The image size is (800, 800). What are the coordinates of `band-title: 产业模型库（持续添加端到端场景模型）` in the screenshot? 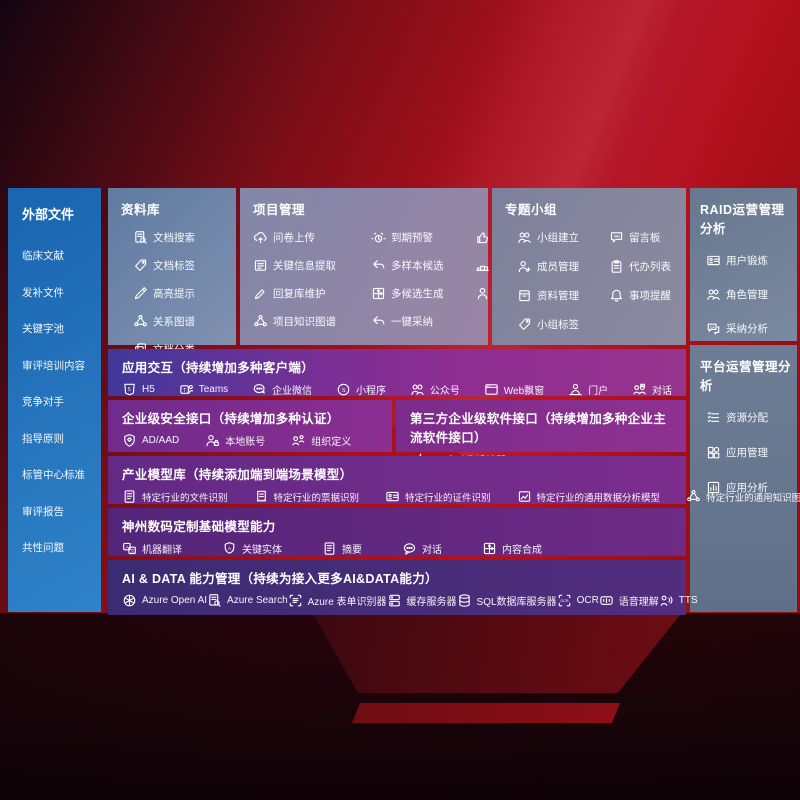 It's located at (237, 475).